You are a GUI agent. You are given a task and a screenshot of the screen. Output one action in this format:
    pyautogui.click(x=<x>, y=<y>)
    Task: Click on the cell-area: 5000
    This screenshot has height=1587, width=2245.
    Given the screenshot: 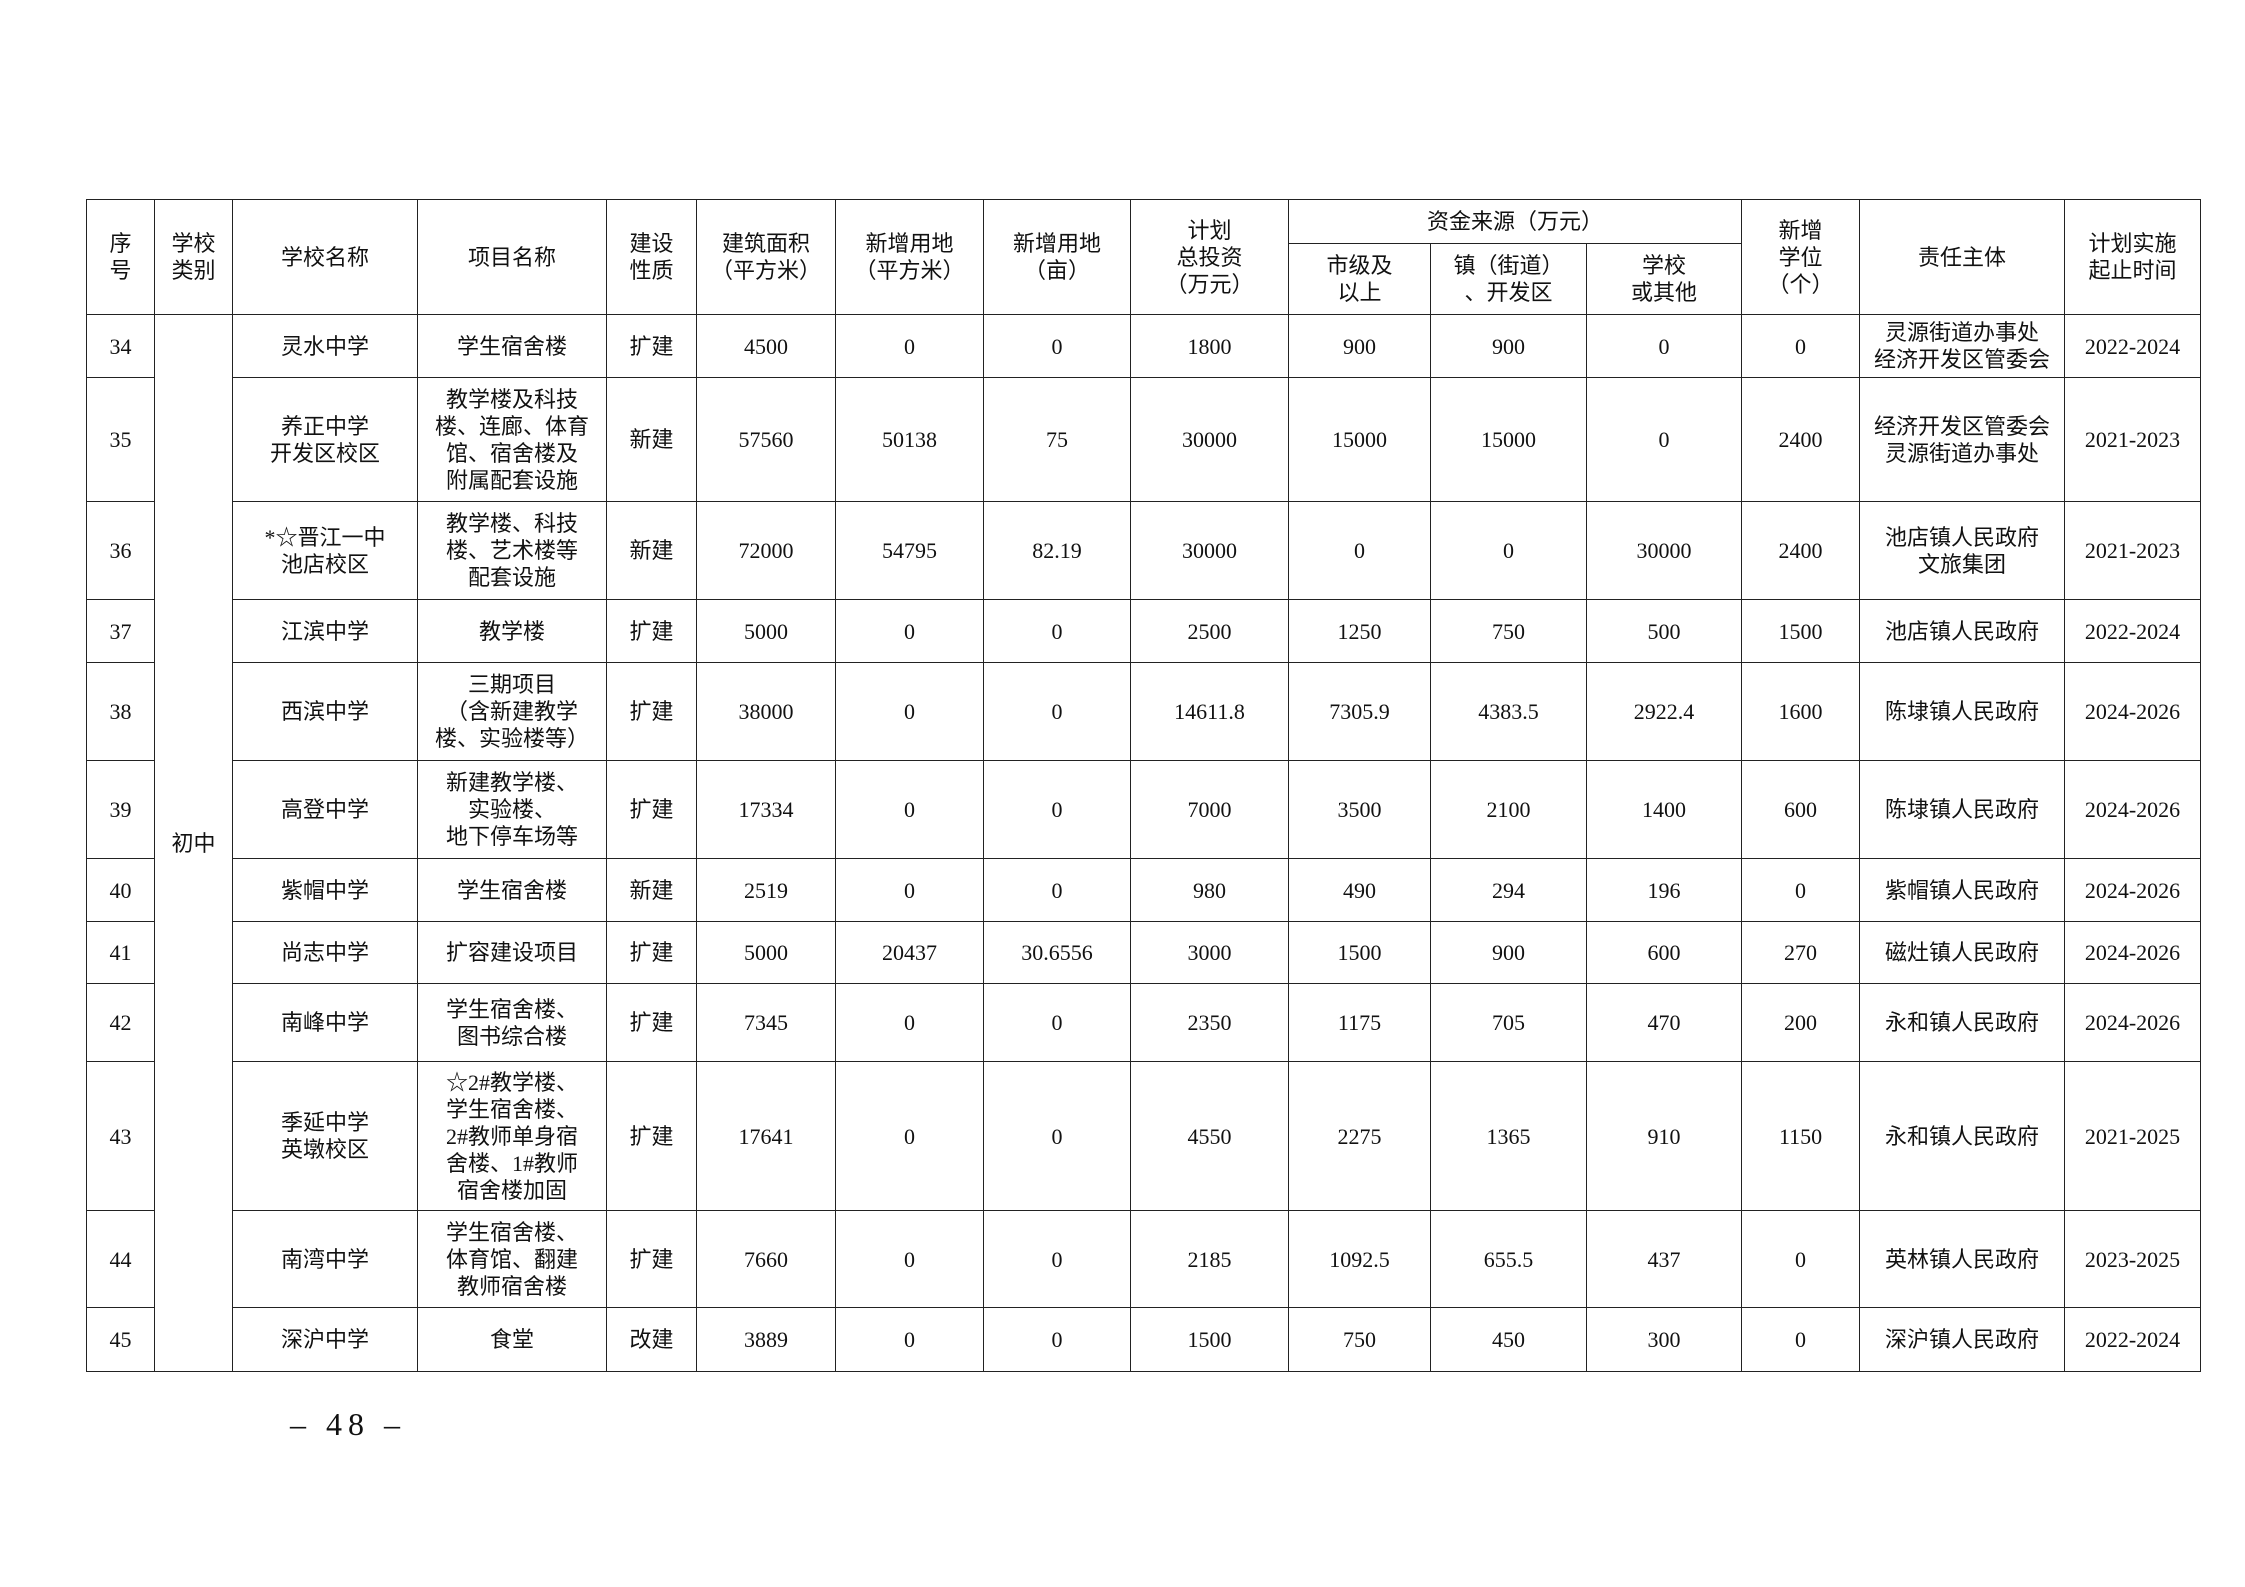 What is the action you would take?
    pyautogui.click(x=766, y=952)
    